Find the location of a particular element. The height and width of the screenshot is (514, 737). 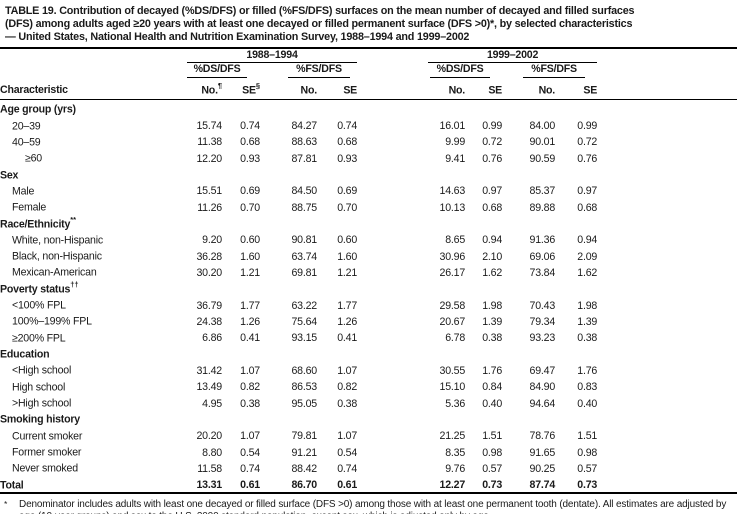

measure-ds-dfs-1: %DS/DFS is located at coordinates (217, 71).